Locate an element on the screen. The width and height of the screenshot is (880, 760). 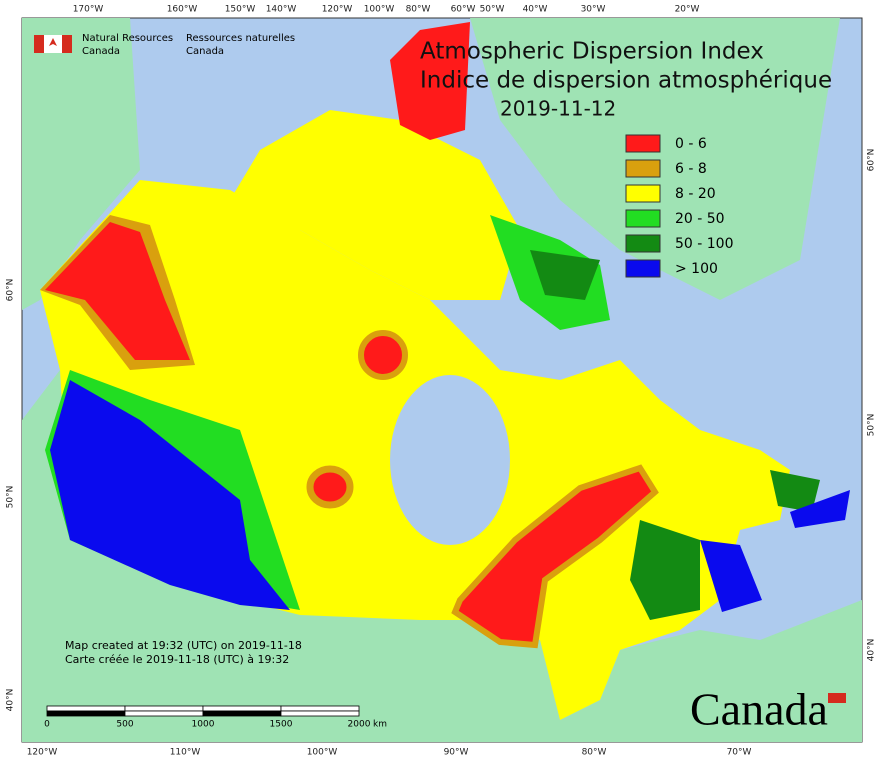
graticule-label: 70°W is located at coordinates (739, 753).